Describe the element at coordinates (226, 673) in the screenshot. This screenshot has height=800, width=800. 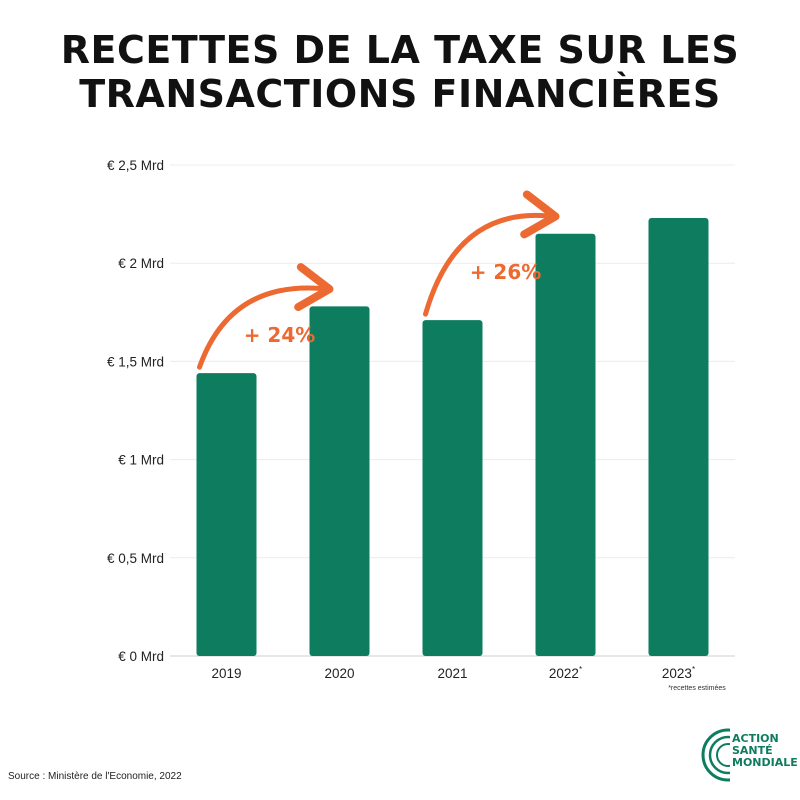
I see `x-tick-label: 2019` at that location.